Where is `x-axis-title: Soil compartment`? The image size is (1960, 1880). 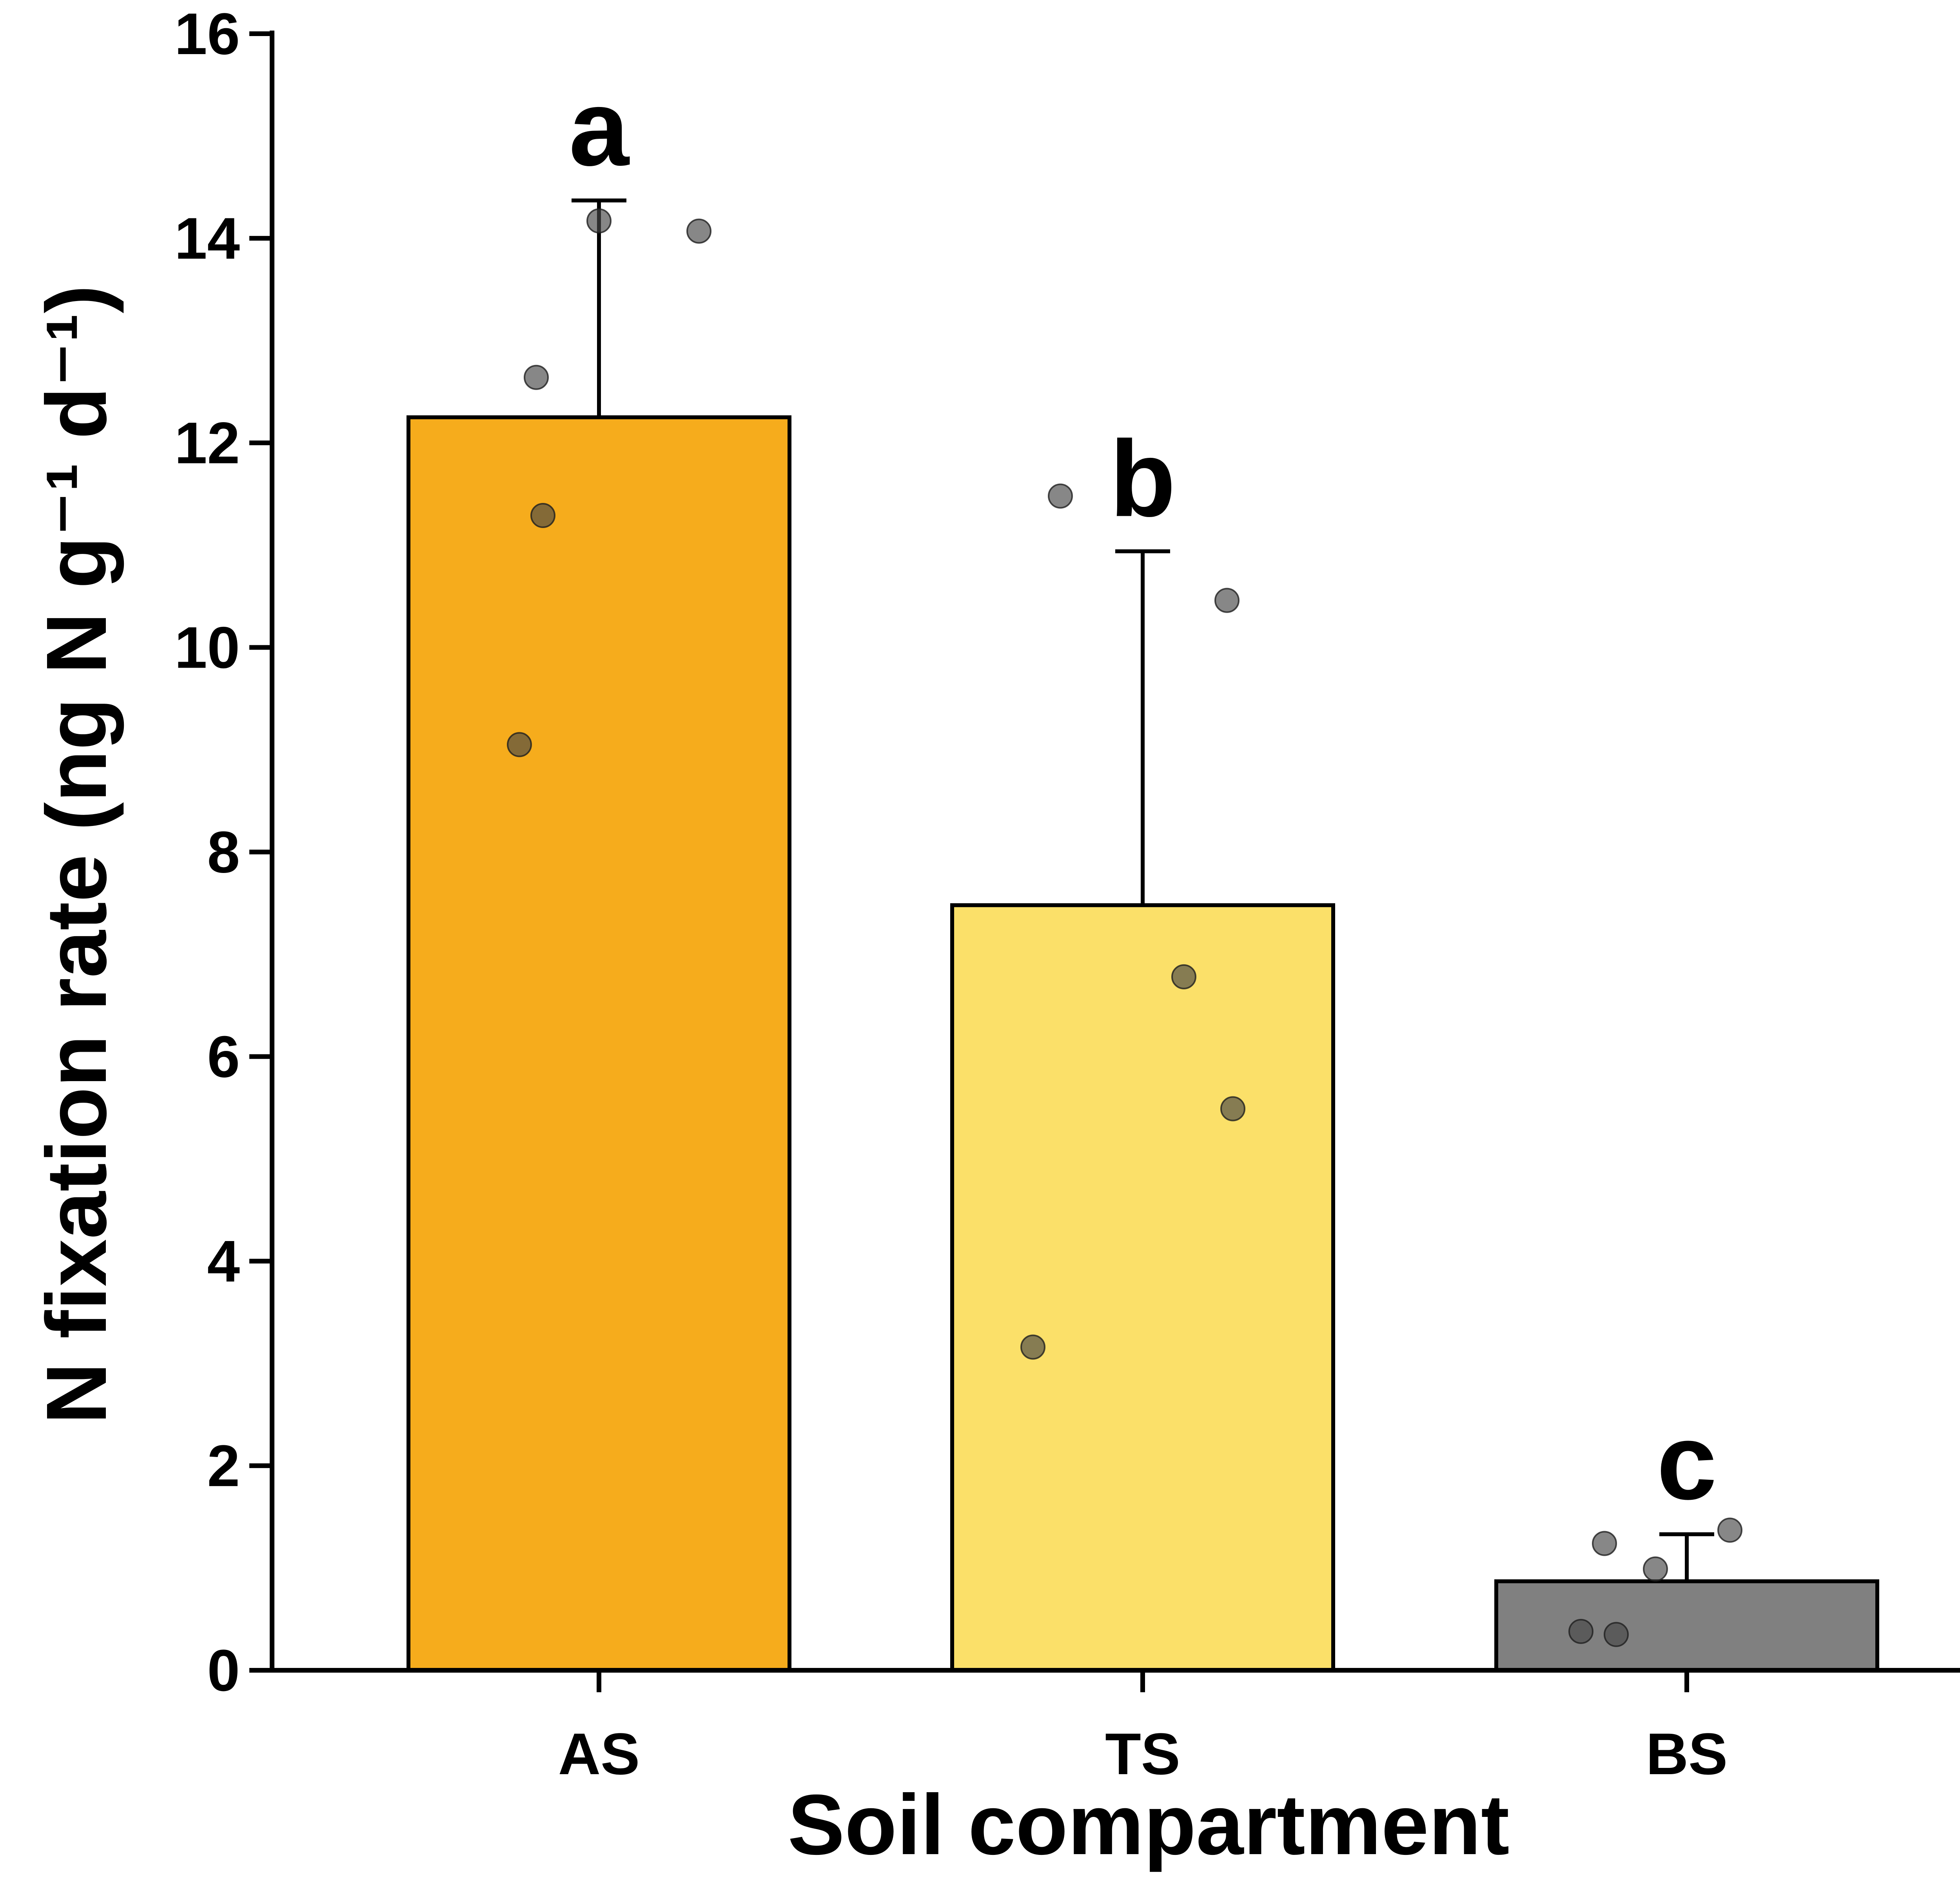 x-axis-title: Soil compartment is located at coordinates (1148, 1825).